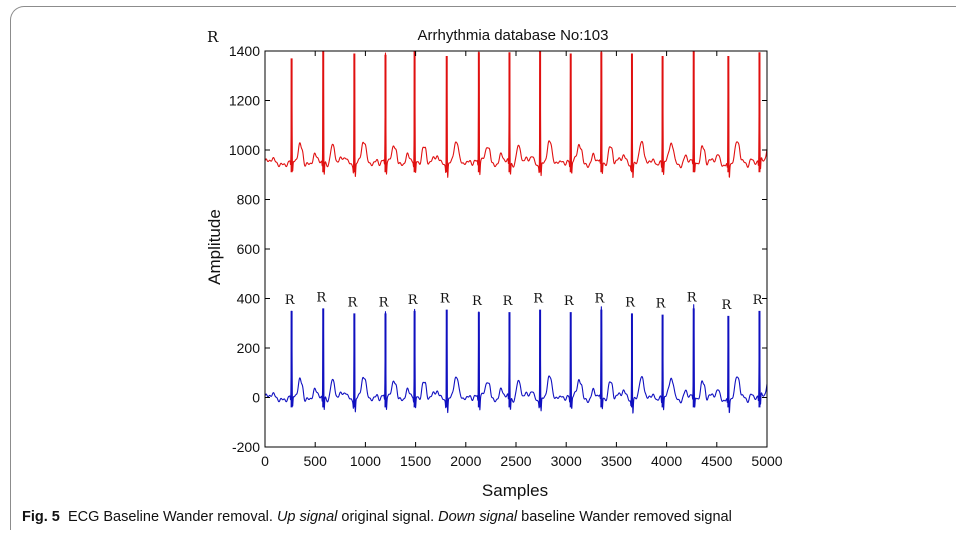 The width and height of the screenshot is (960, 534). Describe the element at coordinates (213, 37) in the screenshot. I see `corner-r-label: R` at that location.